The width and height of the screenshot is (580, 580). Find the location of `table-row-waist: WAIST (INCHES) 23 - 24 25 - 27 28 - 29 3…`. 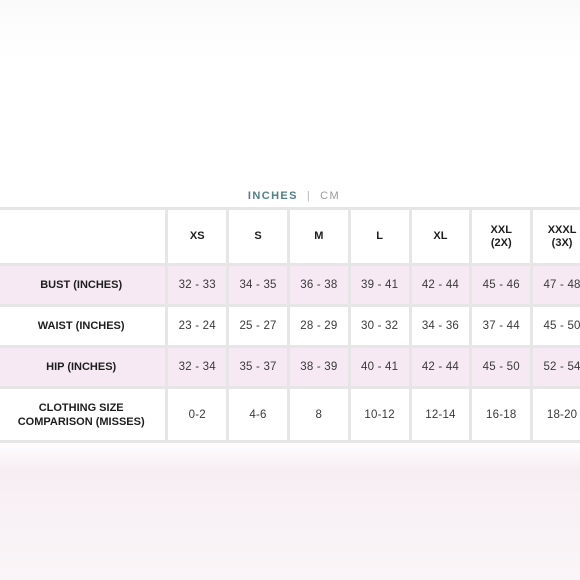

table-row-waist: WAIST (INCHES) 23 - 24 25 - 27 28 - 29 3… is located at coordinates (290, 326).